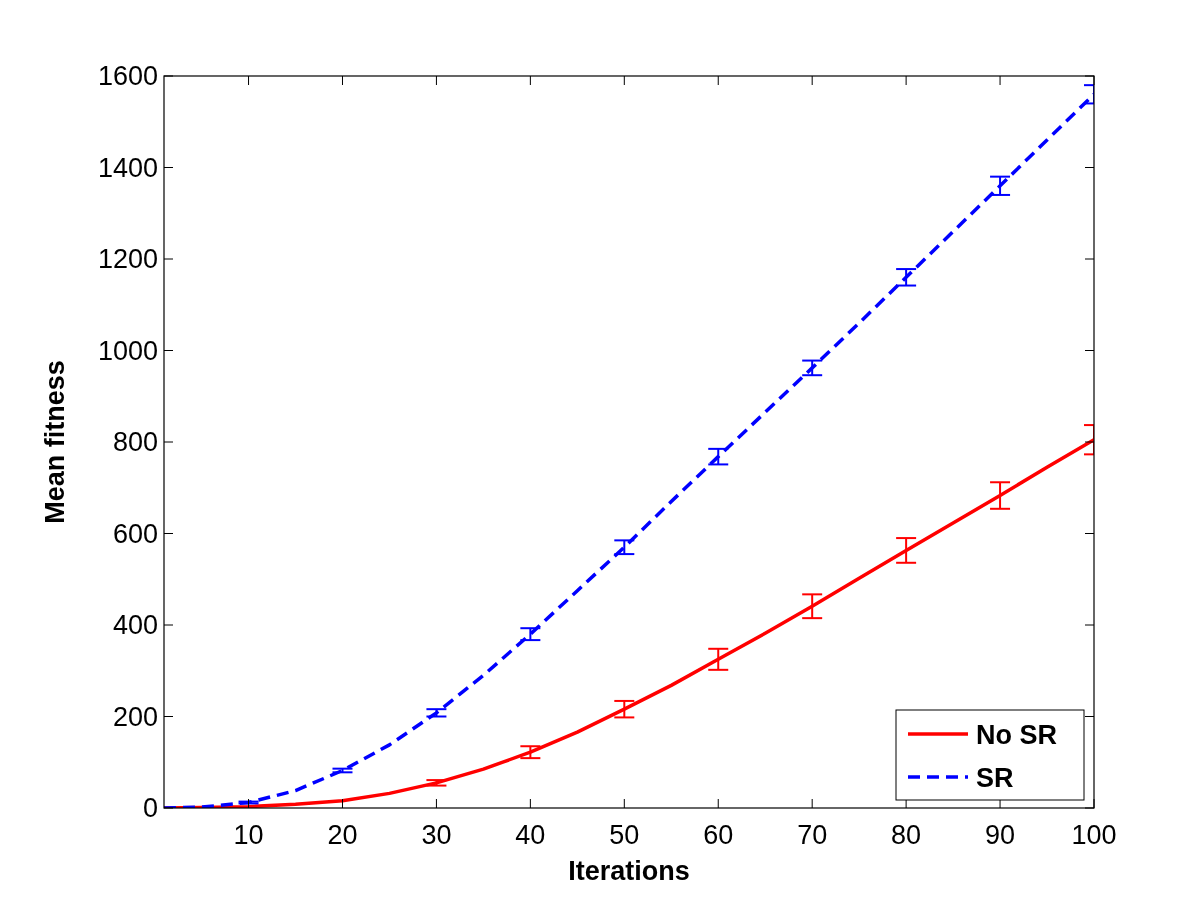 This screenshot has width=1200, height=900. I want to click on y-tick-label: 1200, so click(127, 259).